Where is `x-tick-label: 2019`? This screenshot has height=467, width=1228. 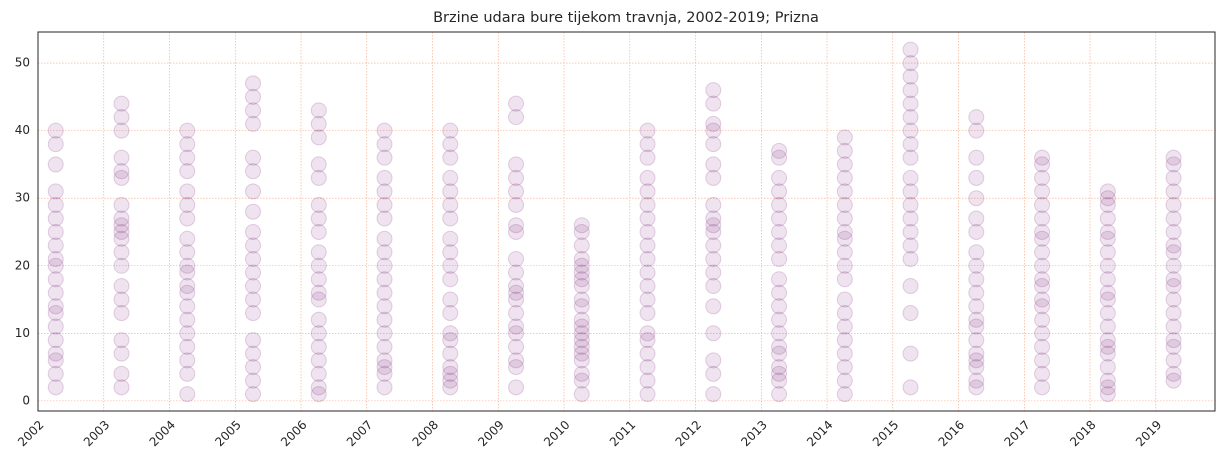 x-tick-label: 2019 is located at coordinates (1148, 433).